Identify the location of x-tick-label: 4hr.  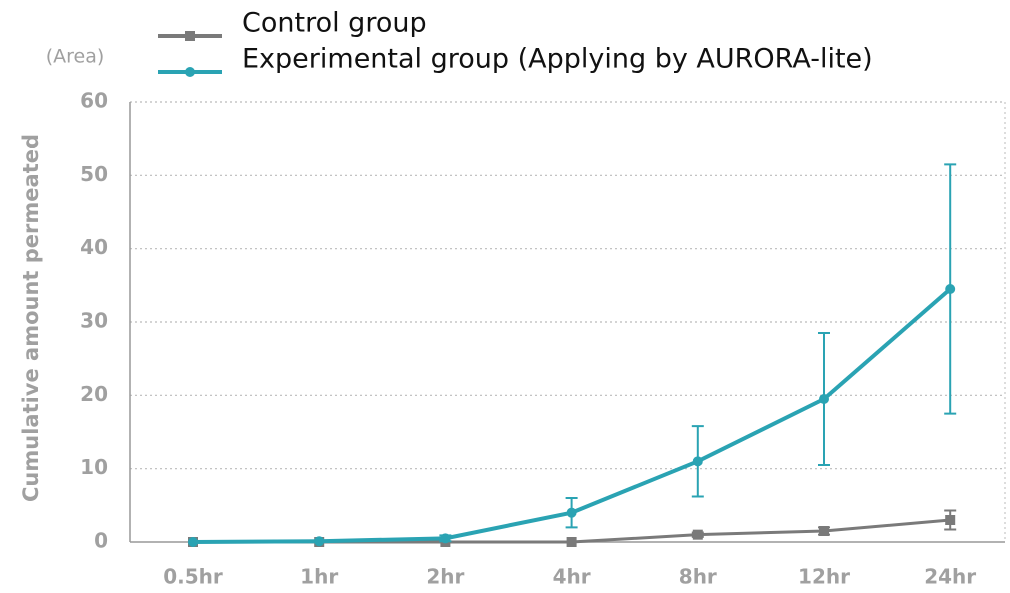
(572, 577).